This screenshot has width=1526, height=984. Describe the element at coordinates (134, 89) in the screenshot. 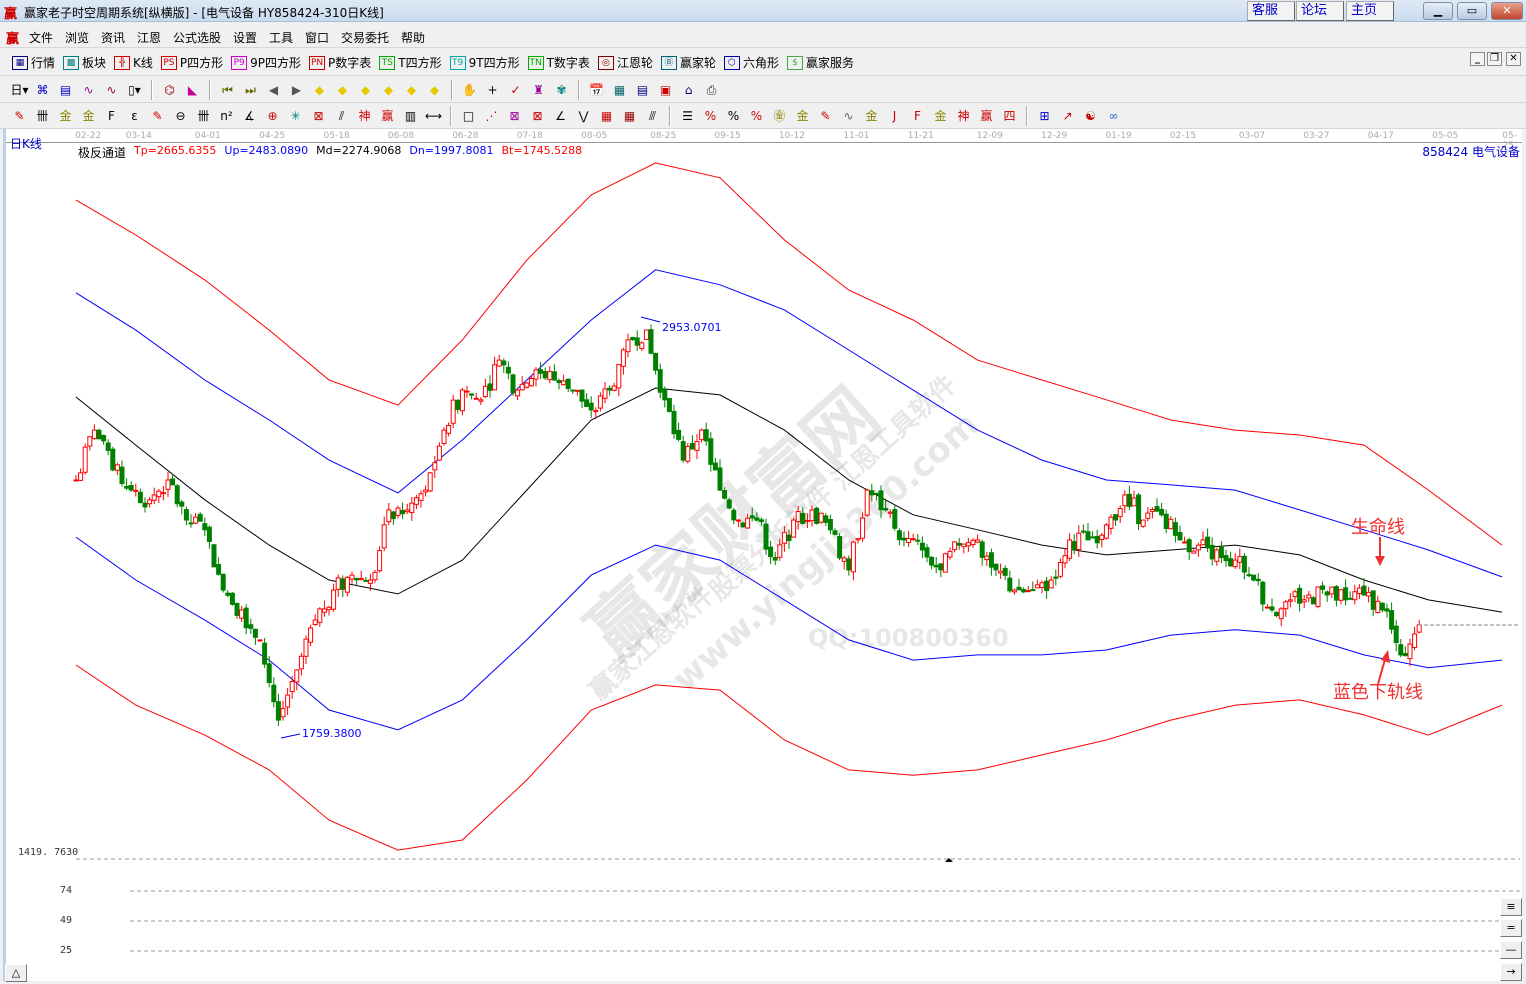

I see `candle-dropdown-icon: ▯▾` at that location.